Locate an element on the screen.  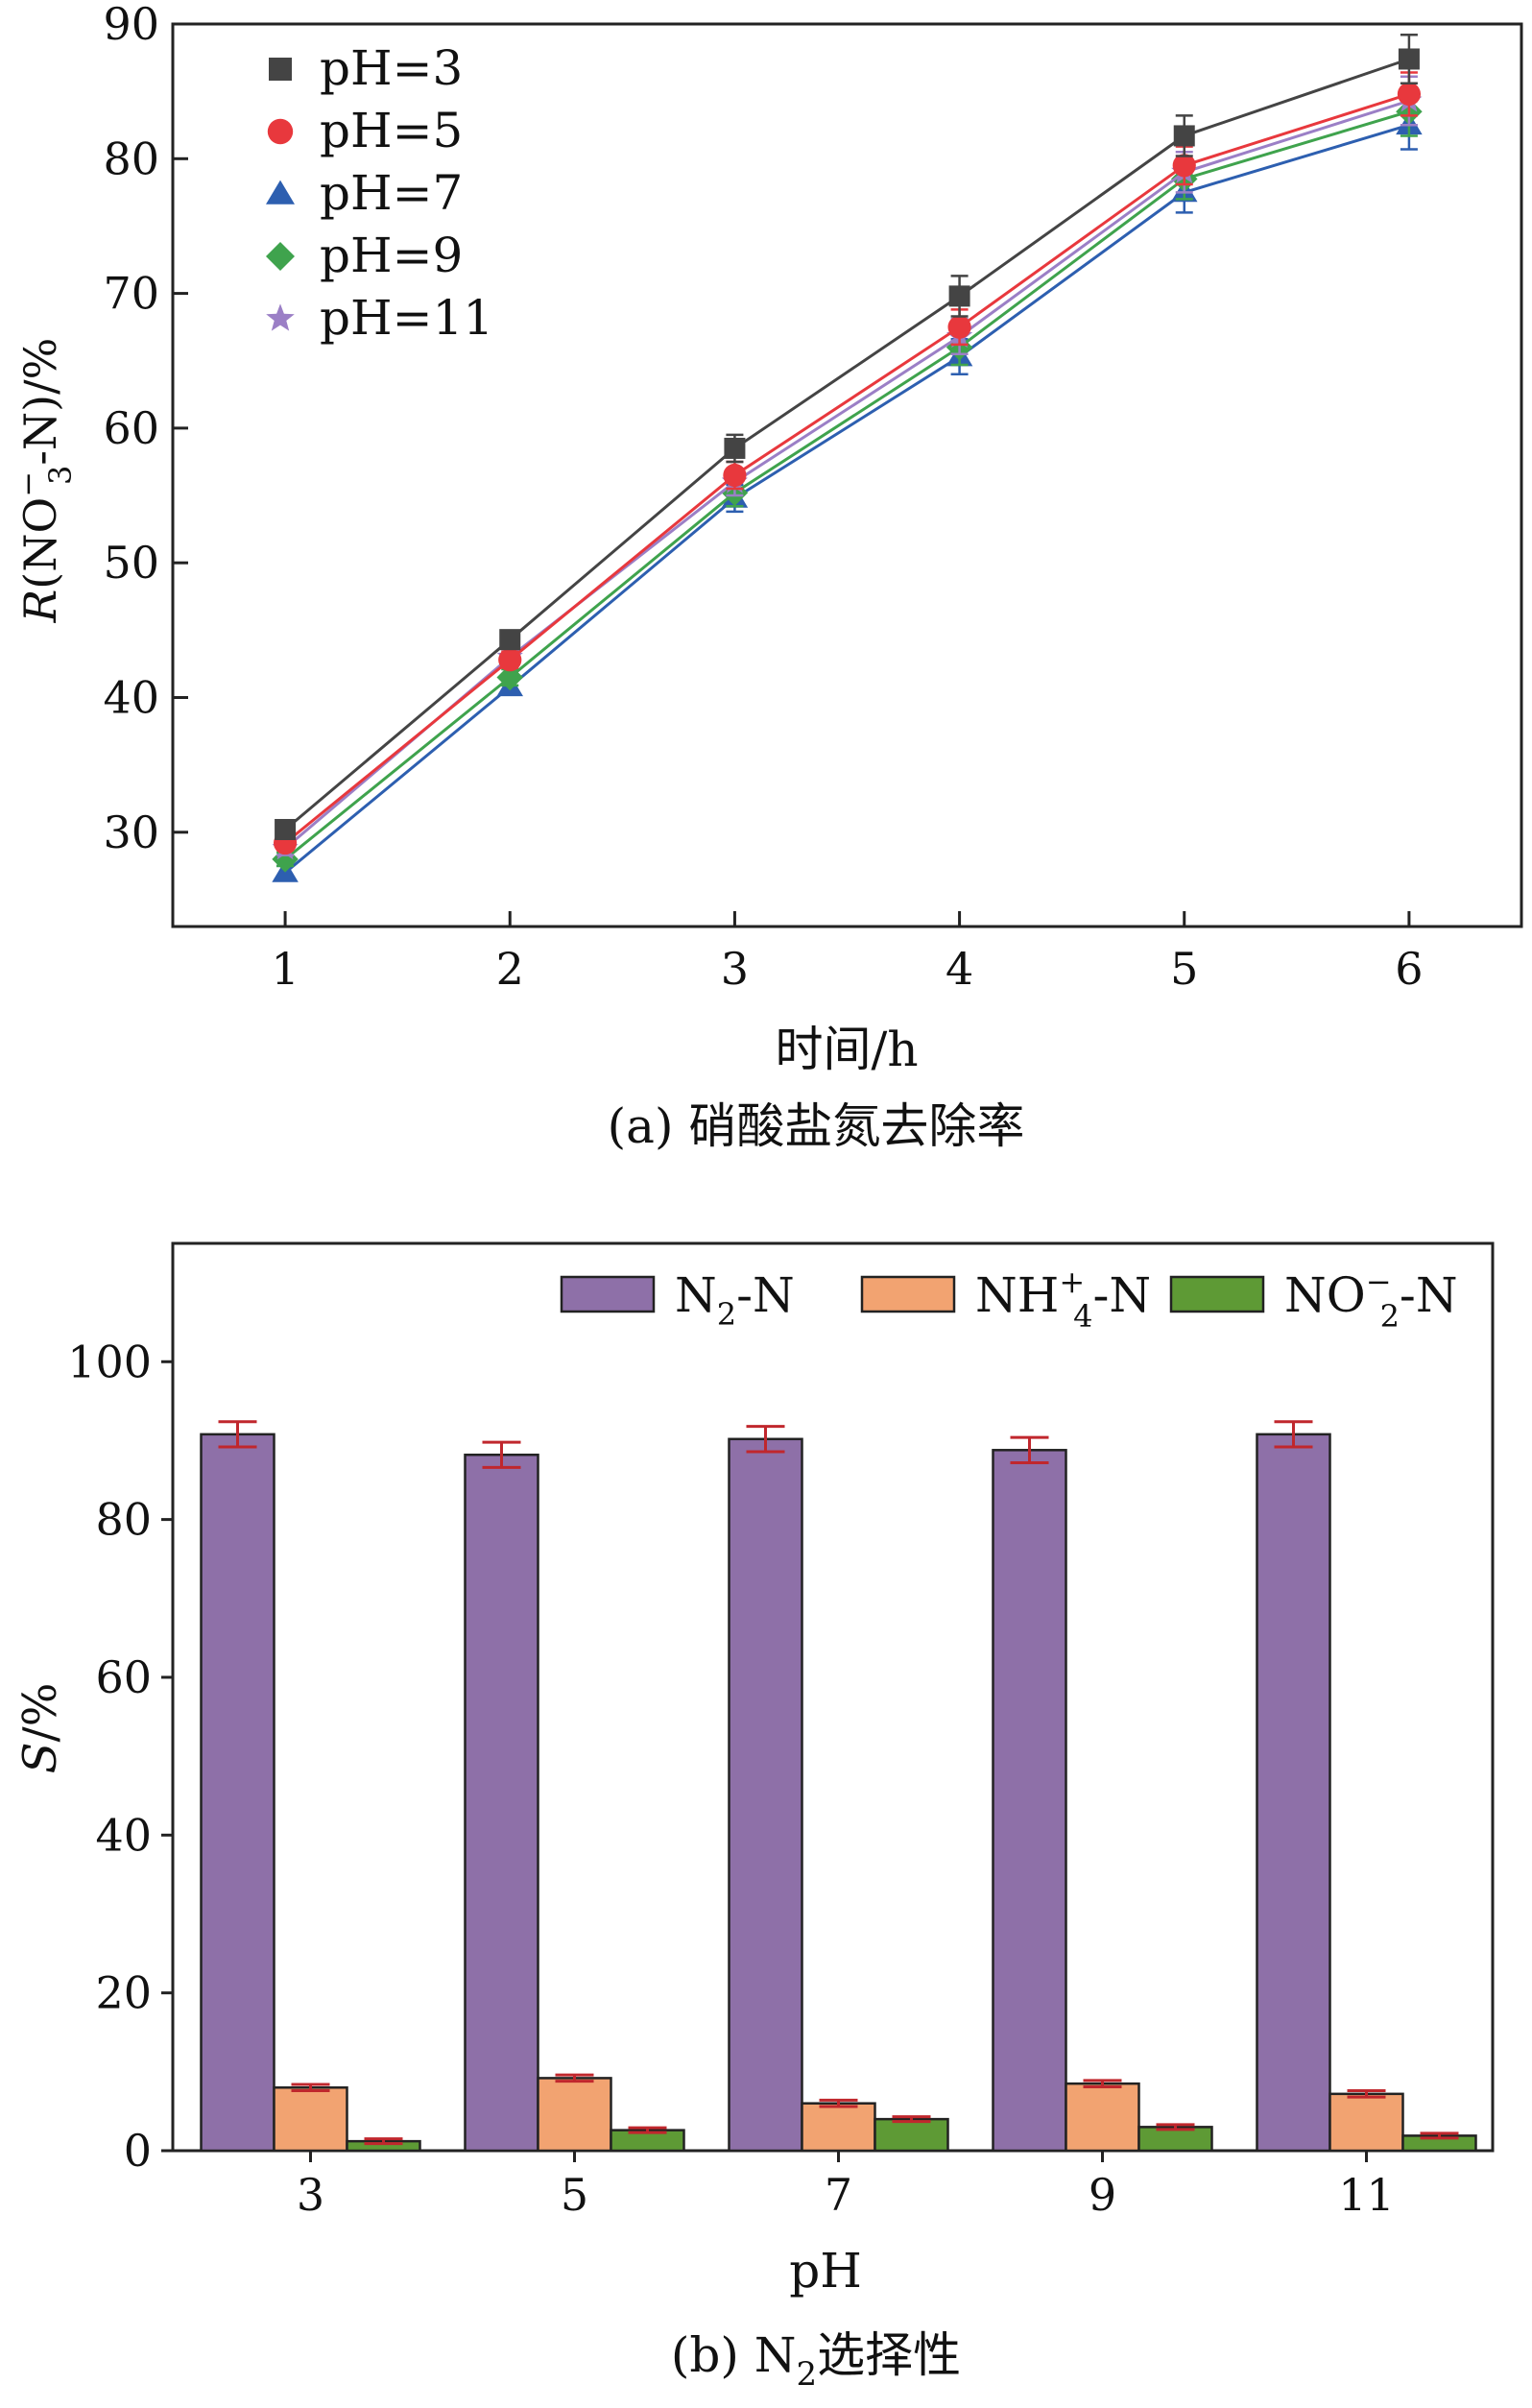
chart-a-x-tick-label: 2 is located at coordinates (510, 969).